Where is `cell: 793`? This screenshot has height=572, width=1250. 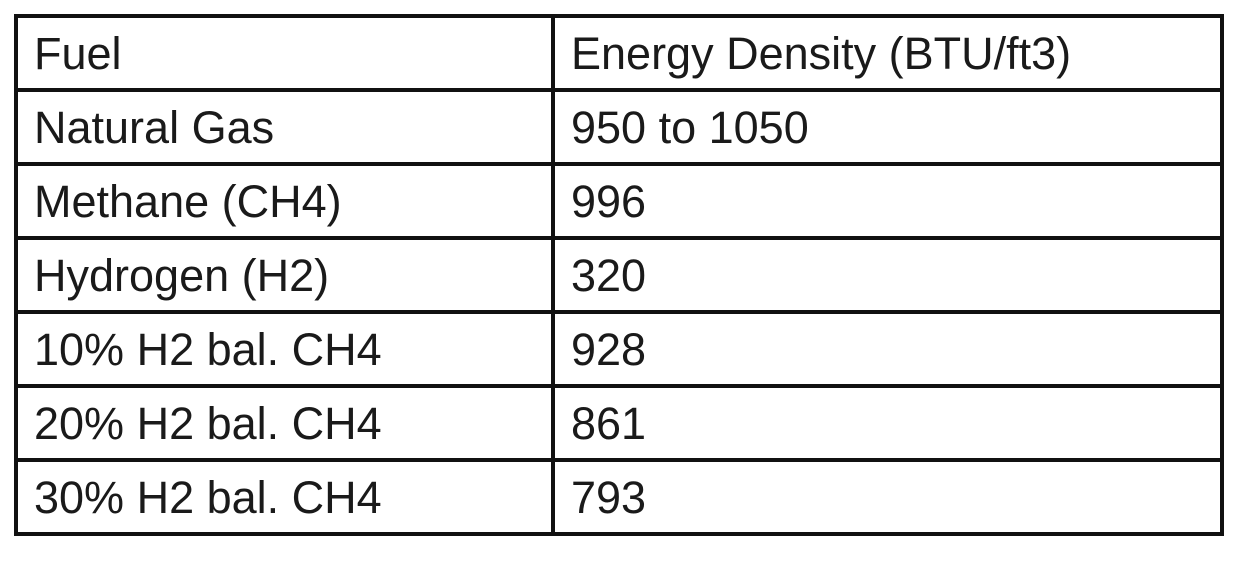
cell: 793 is located at coordinates (887, 497).